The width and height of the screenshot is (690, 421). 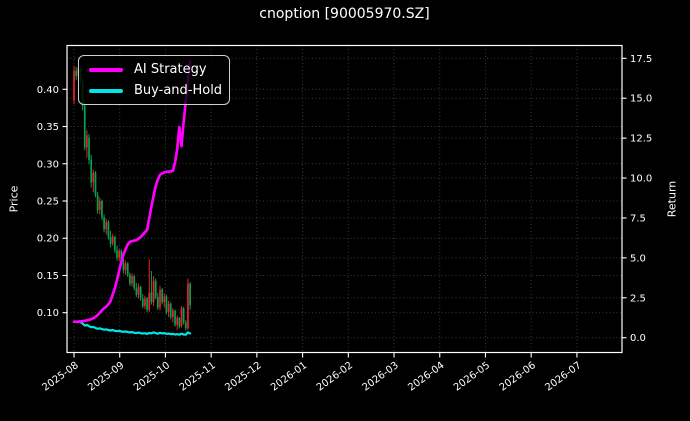 What do you see at coordinates (641, 59) in the screenshot?
I see `return-tick-label: 17.5` at bounding box center [641, 59].